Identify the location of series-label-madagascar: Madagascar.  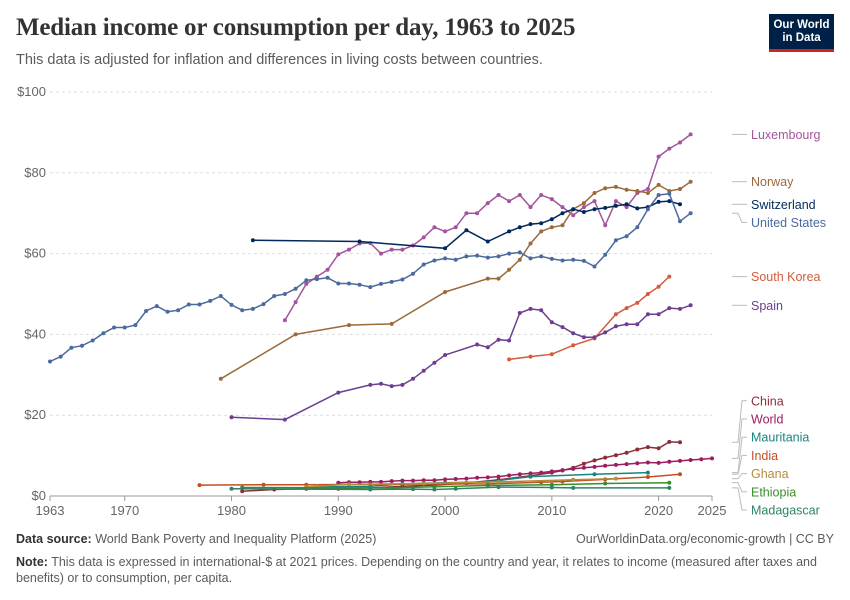
(785, 511).